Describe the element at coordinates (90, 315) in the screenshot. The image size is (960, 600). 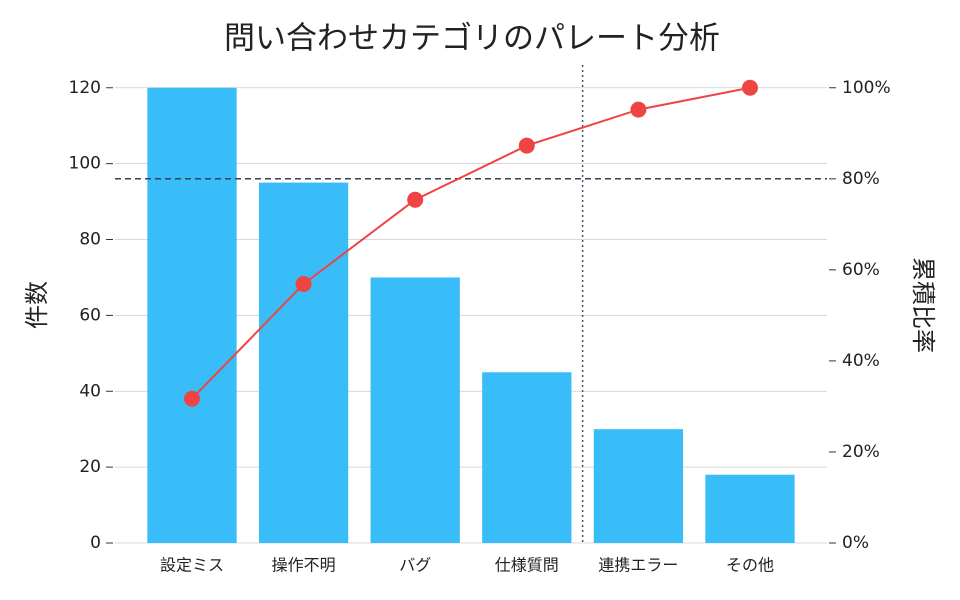
I see `y-tick-label: 60` at that location.